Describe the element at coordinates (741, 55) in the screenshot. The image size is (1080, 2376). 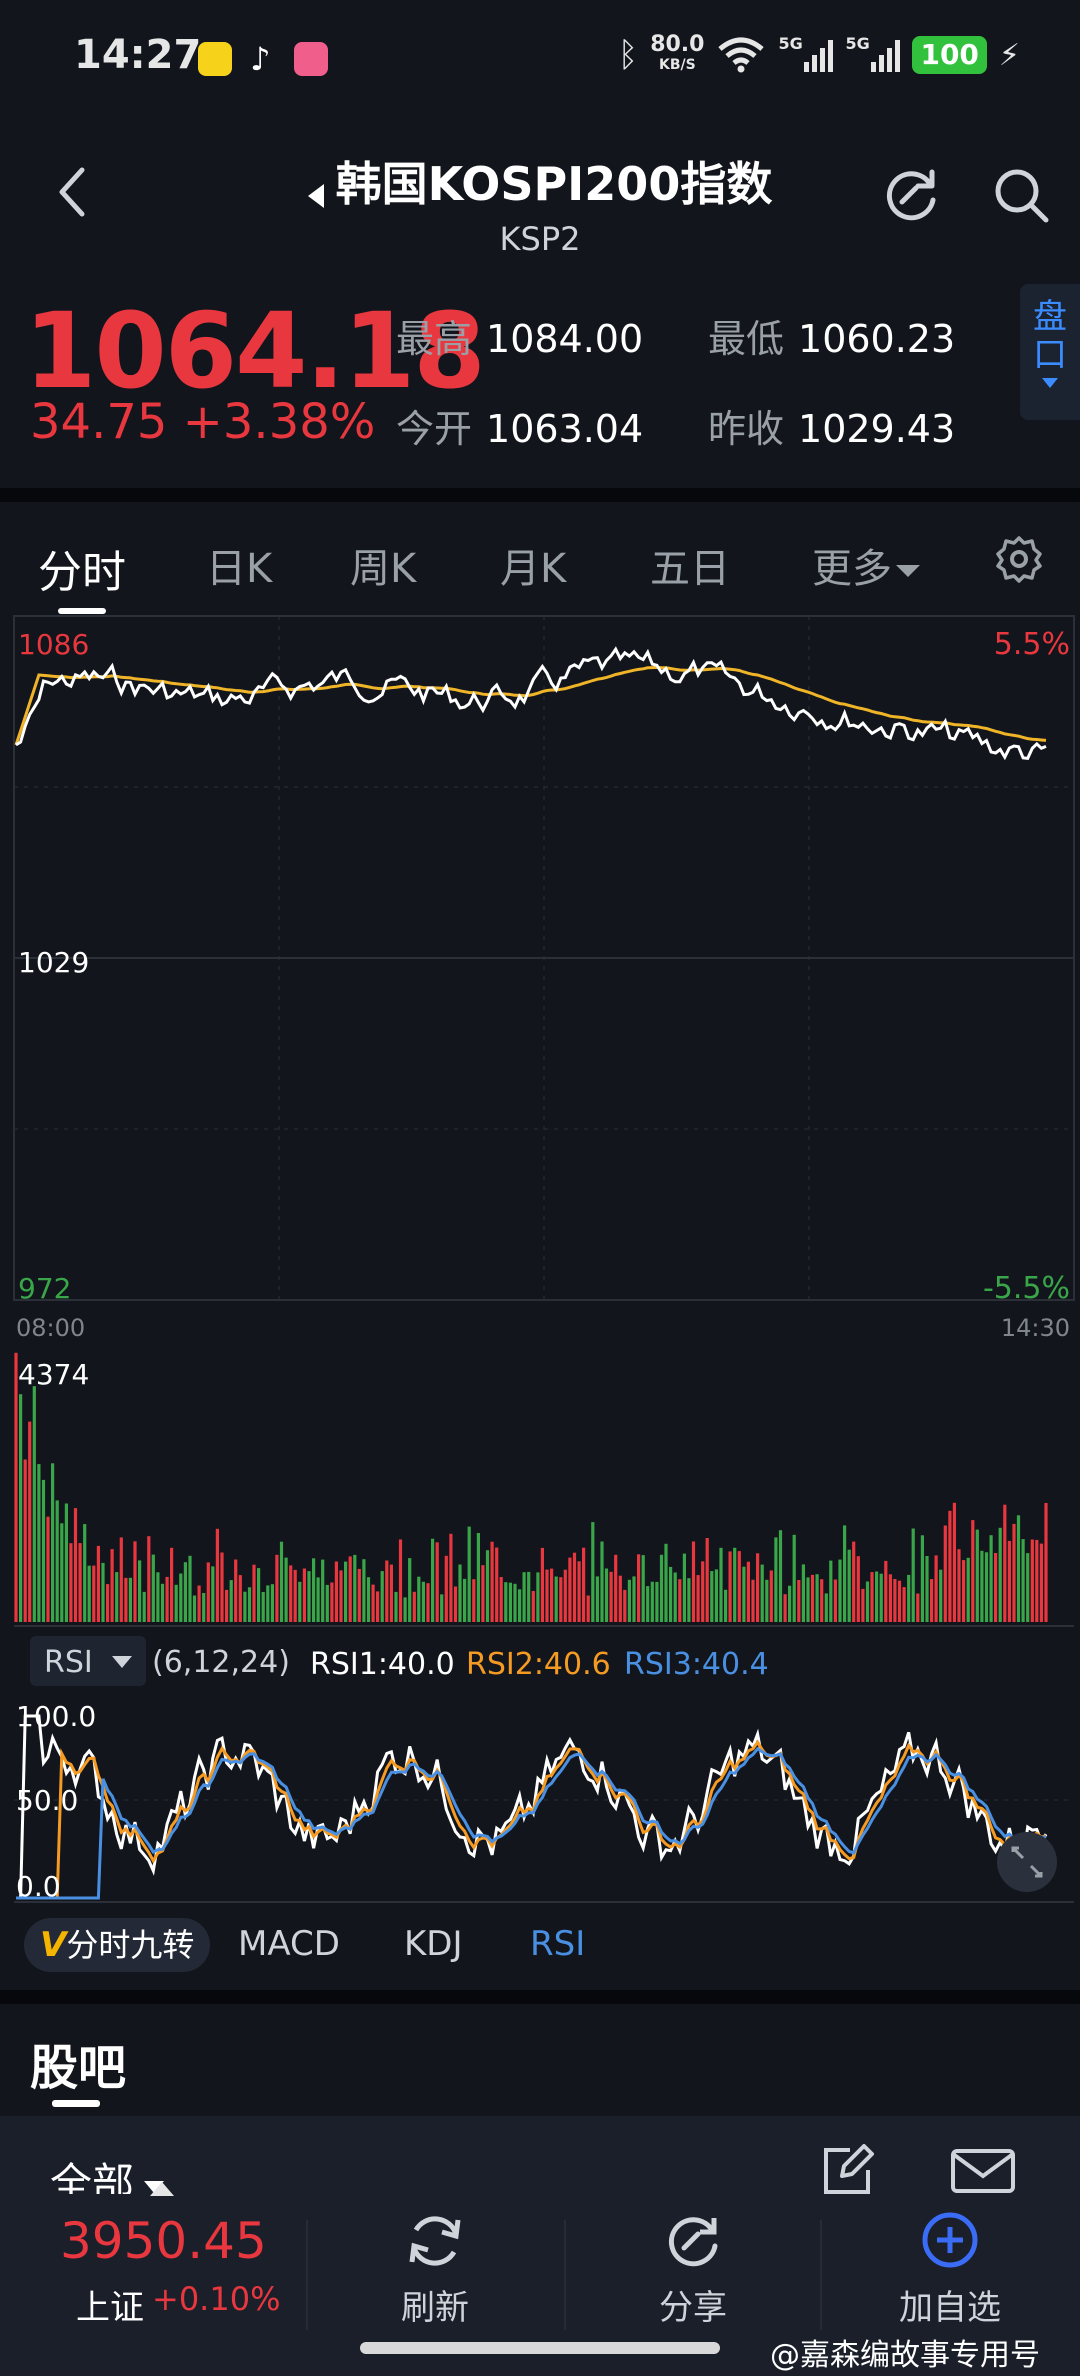
I see `wifi-icon` at that location.